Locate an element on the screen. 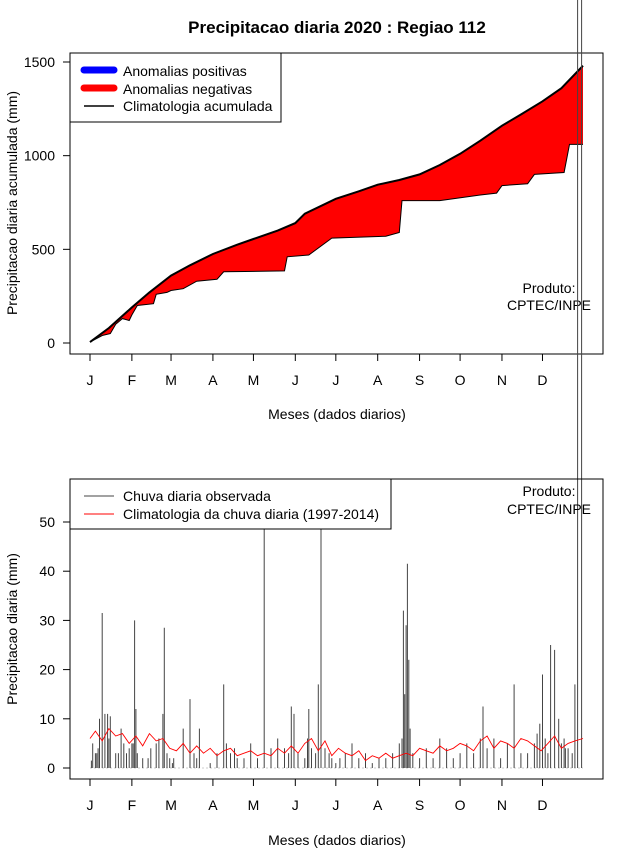 This screenshot has width=640, height=855. bottom-credit-line1: Produto: is located at coordinates (549, 491).